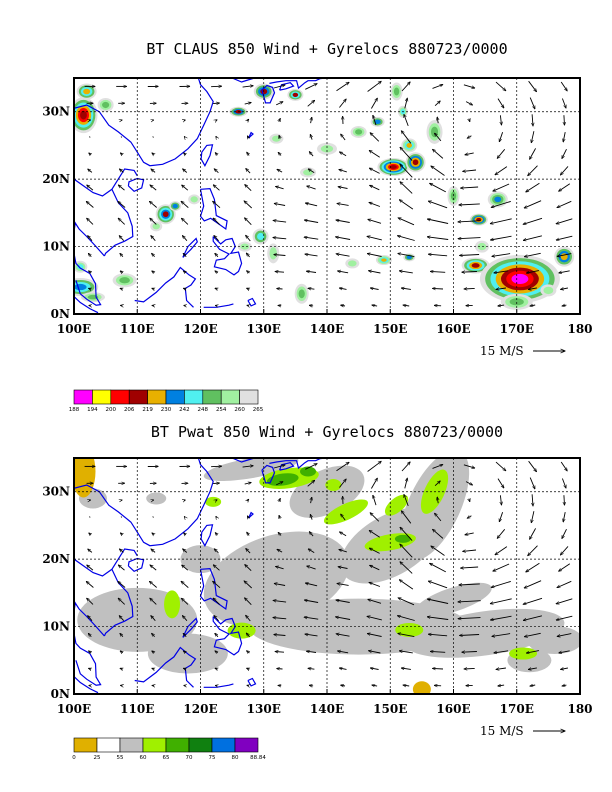  What do you see at coordinates (74, 410) in the screenshot?
I see `colorbar-label: 188` at bounding box center [74, 410].